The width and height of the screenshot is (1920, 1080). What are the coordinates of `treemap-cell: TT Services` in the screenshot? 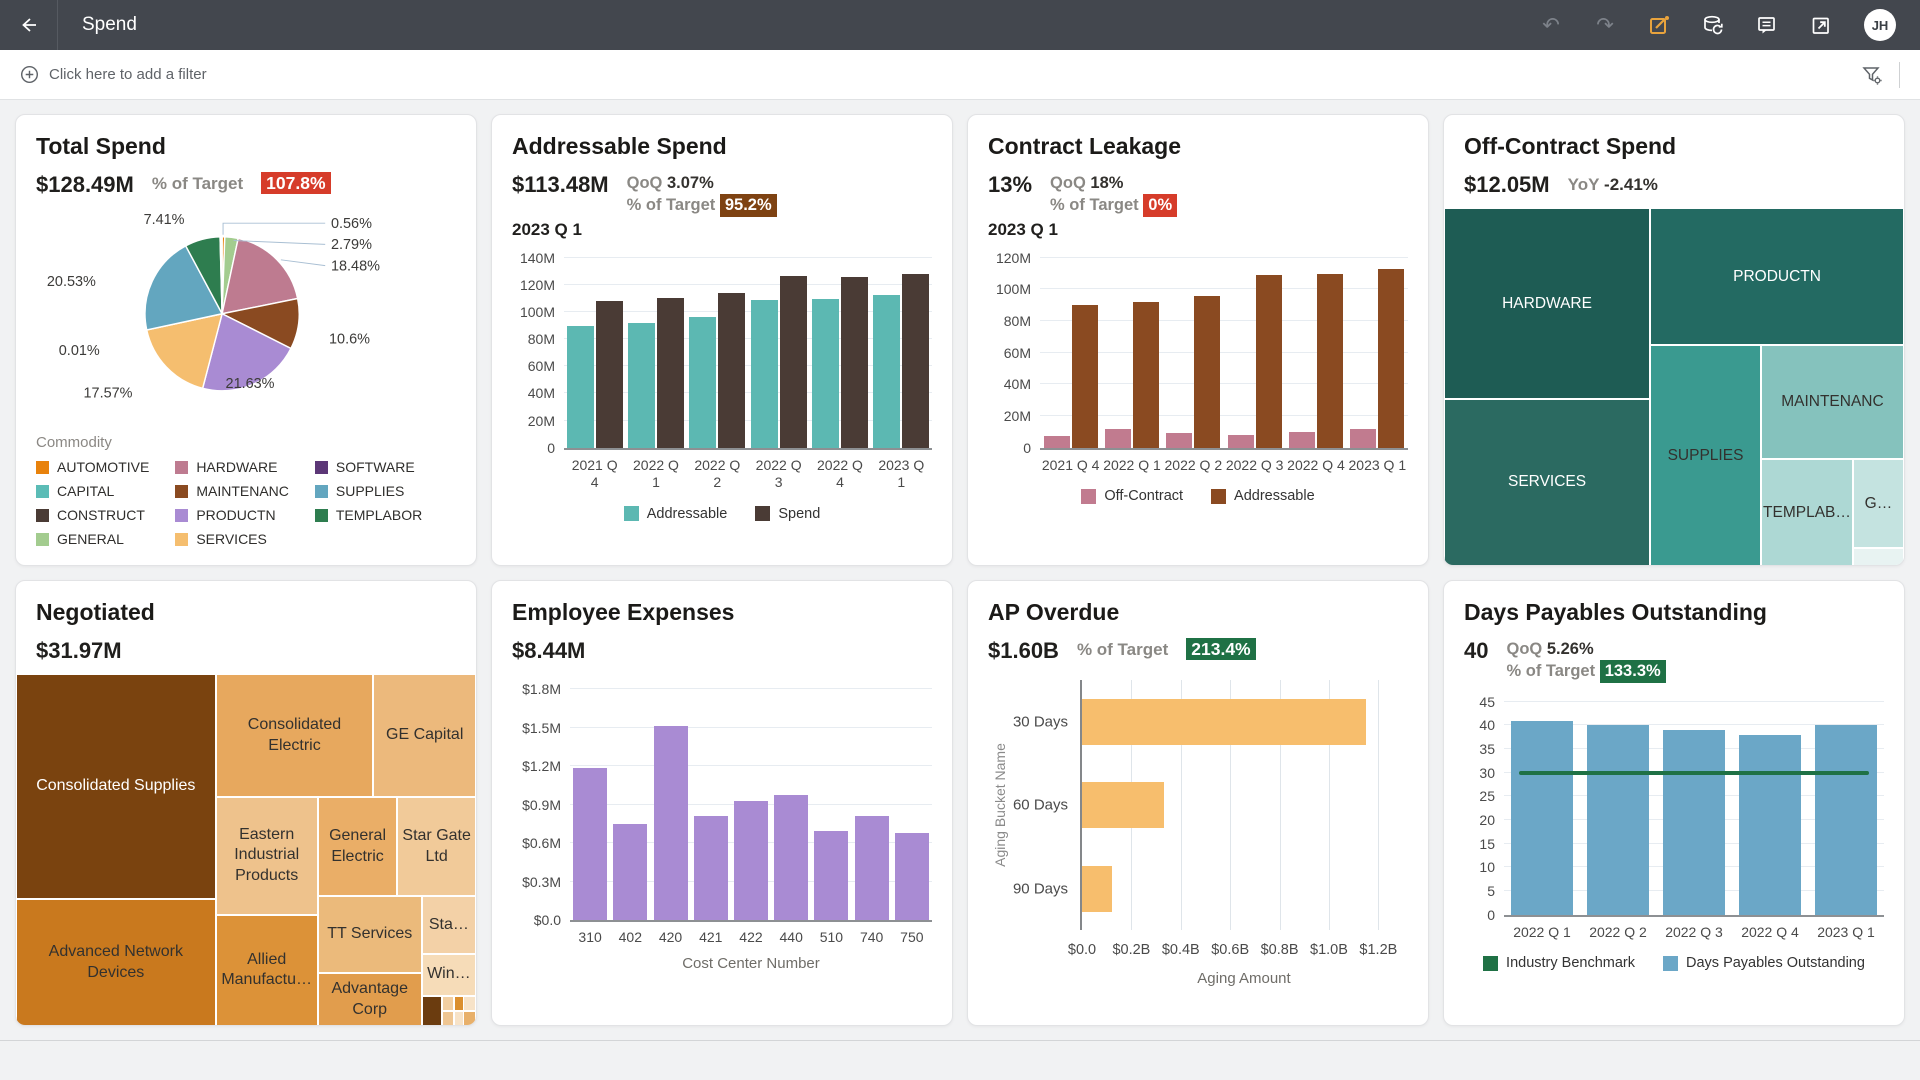 It's located at (369, 935).